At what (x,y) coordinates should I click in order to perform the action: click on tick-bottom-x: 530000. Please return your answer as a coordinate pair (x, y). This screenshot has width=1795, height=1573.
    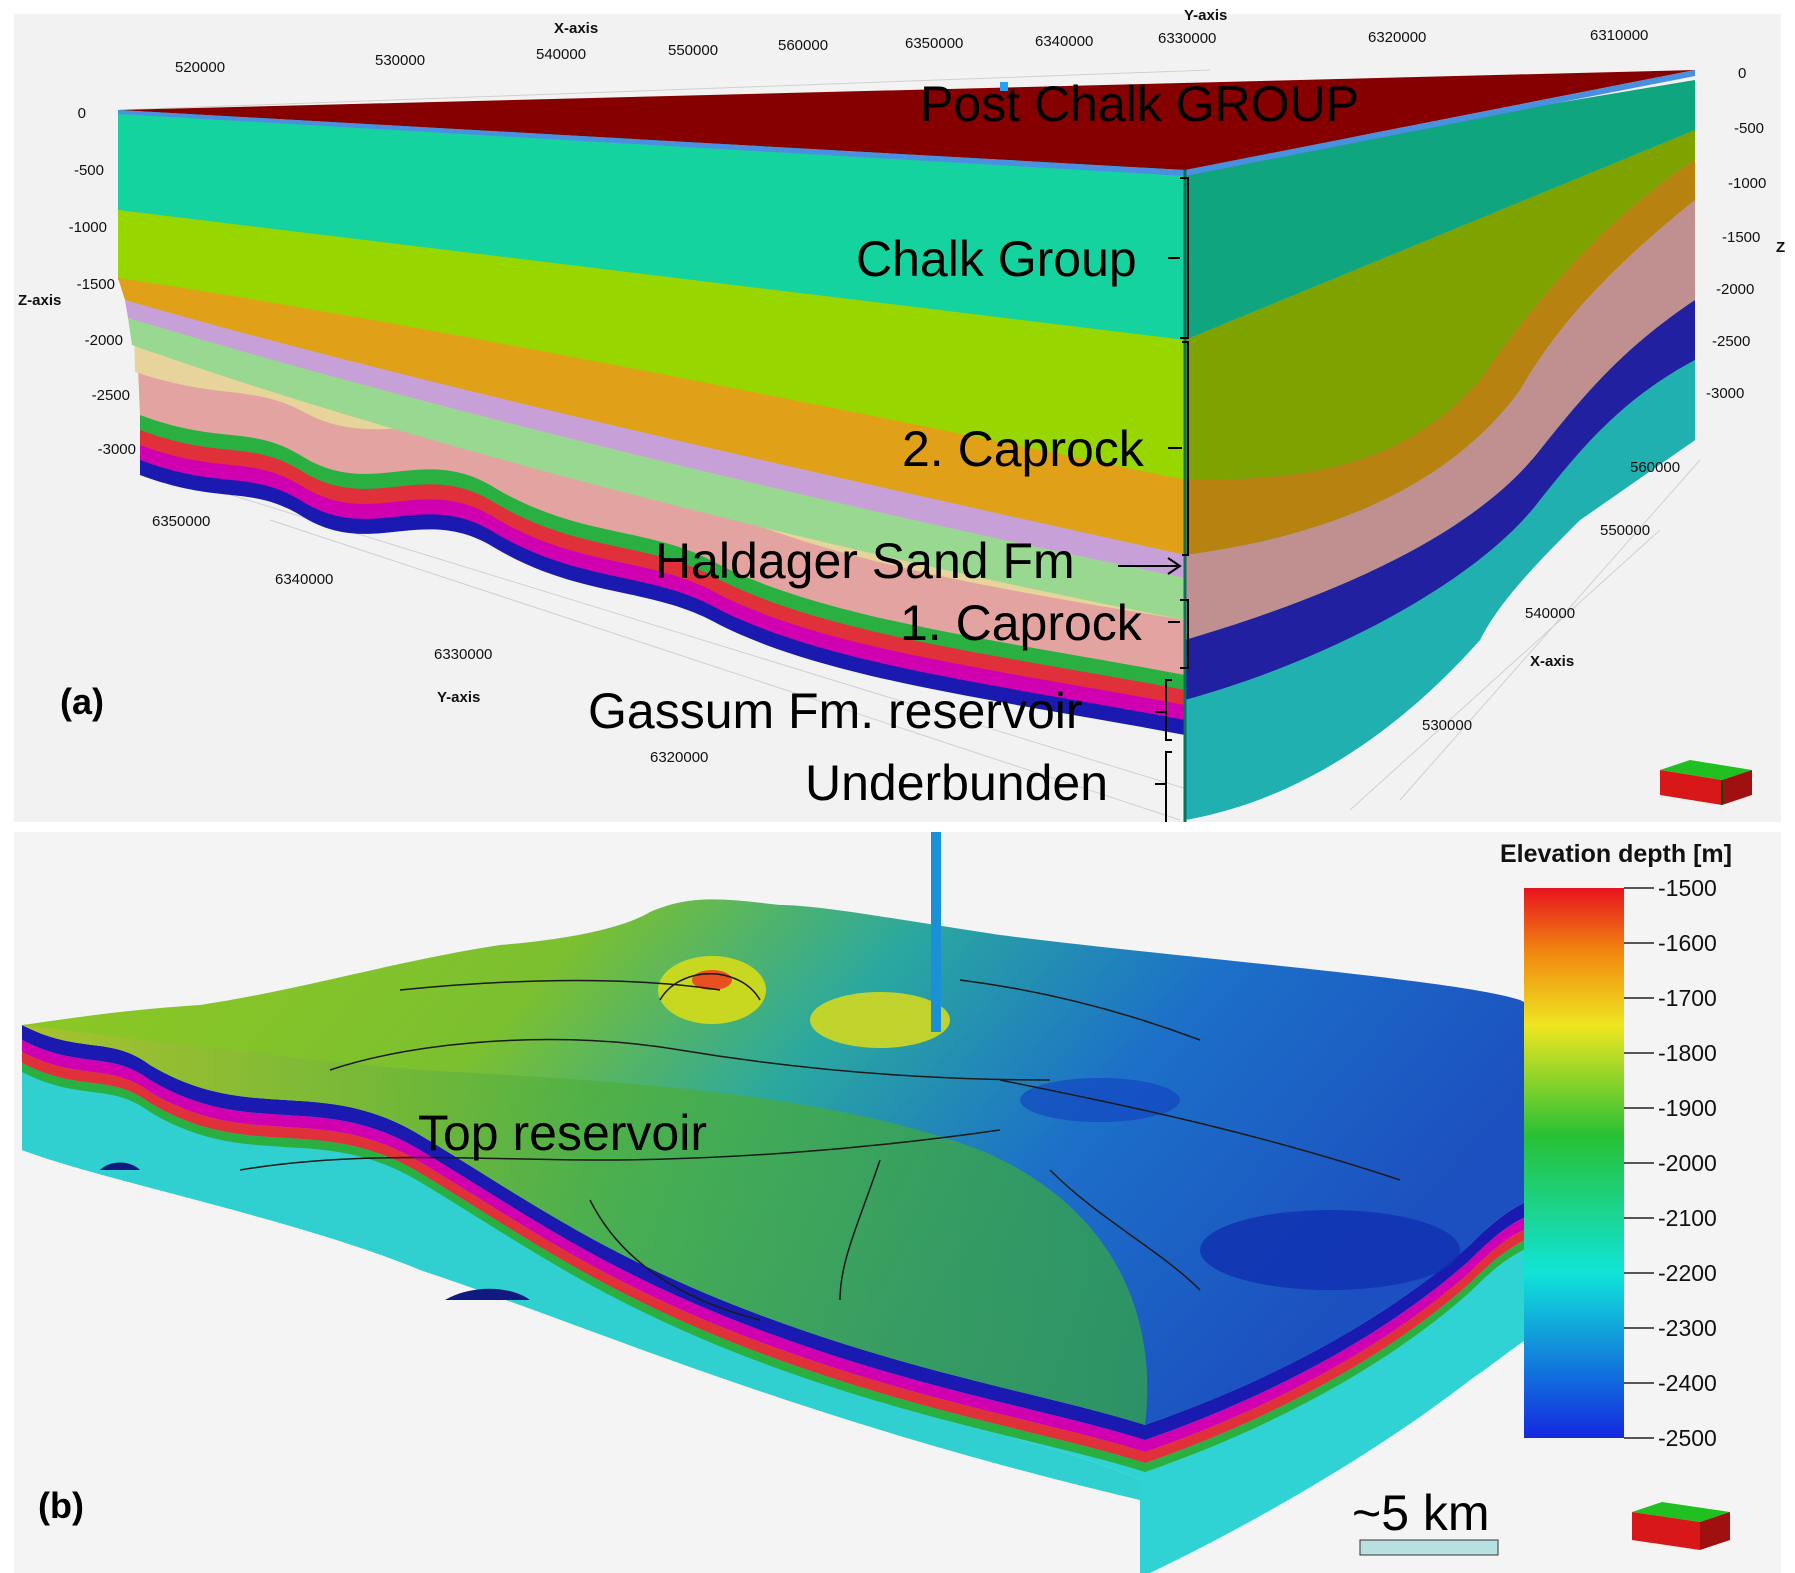
    Looking at the image, I should click on (1447, 725).